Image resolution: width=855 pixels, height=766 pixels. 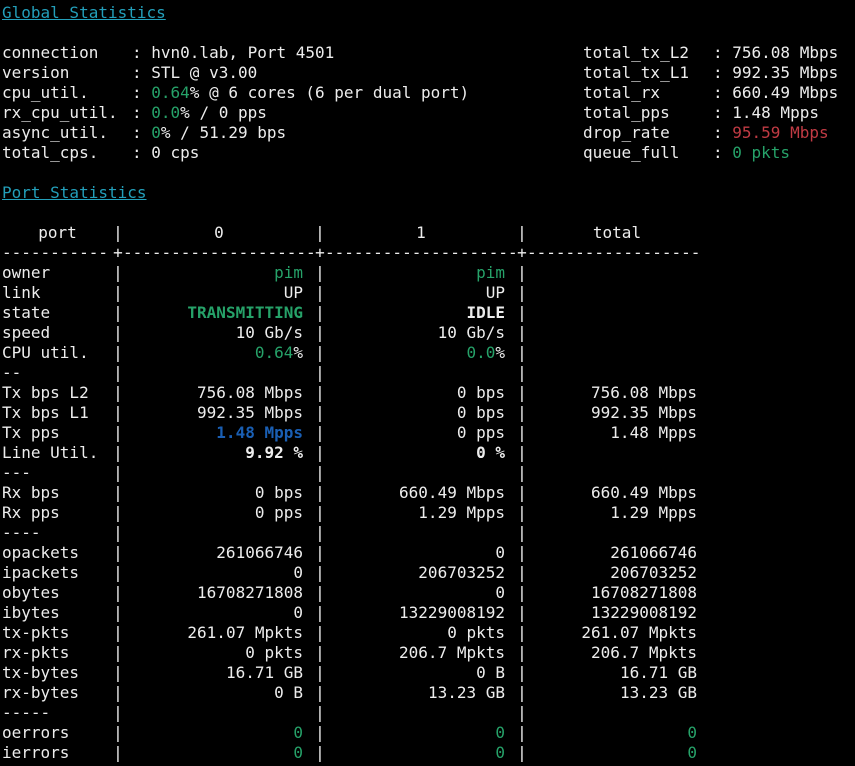 What do you see at coordinates (219, 333) in the screenshot?
I see `cell-port-0: 10 Gb/s` at bounding box center [219, 333].